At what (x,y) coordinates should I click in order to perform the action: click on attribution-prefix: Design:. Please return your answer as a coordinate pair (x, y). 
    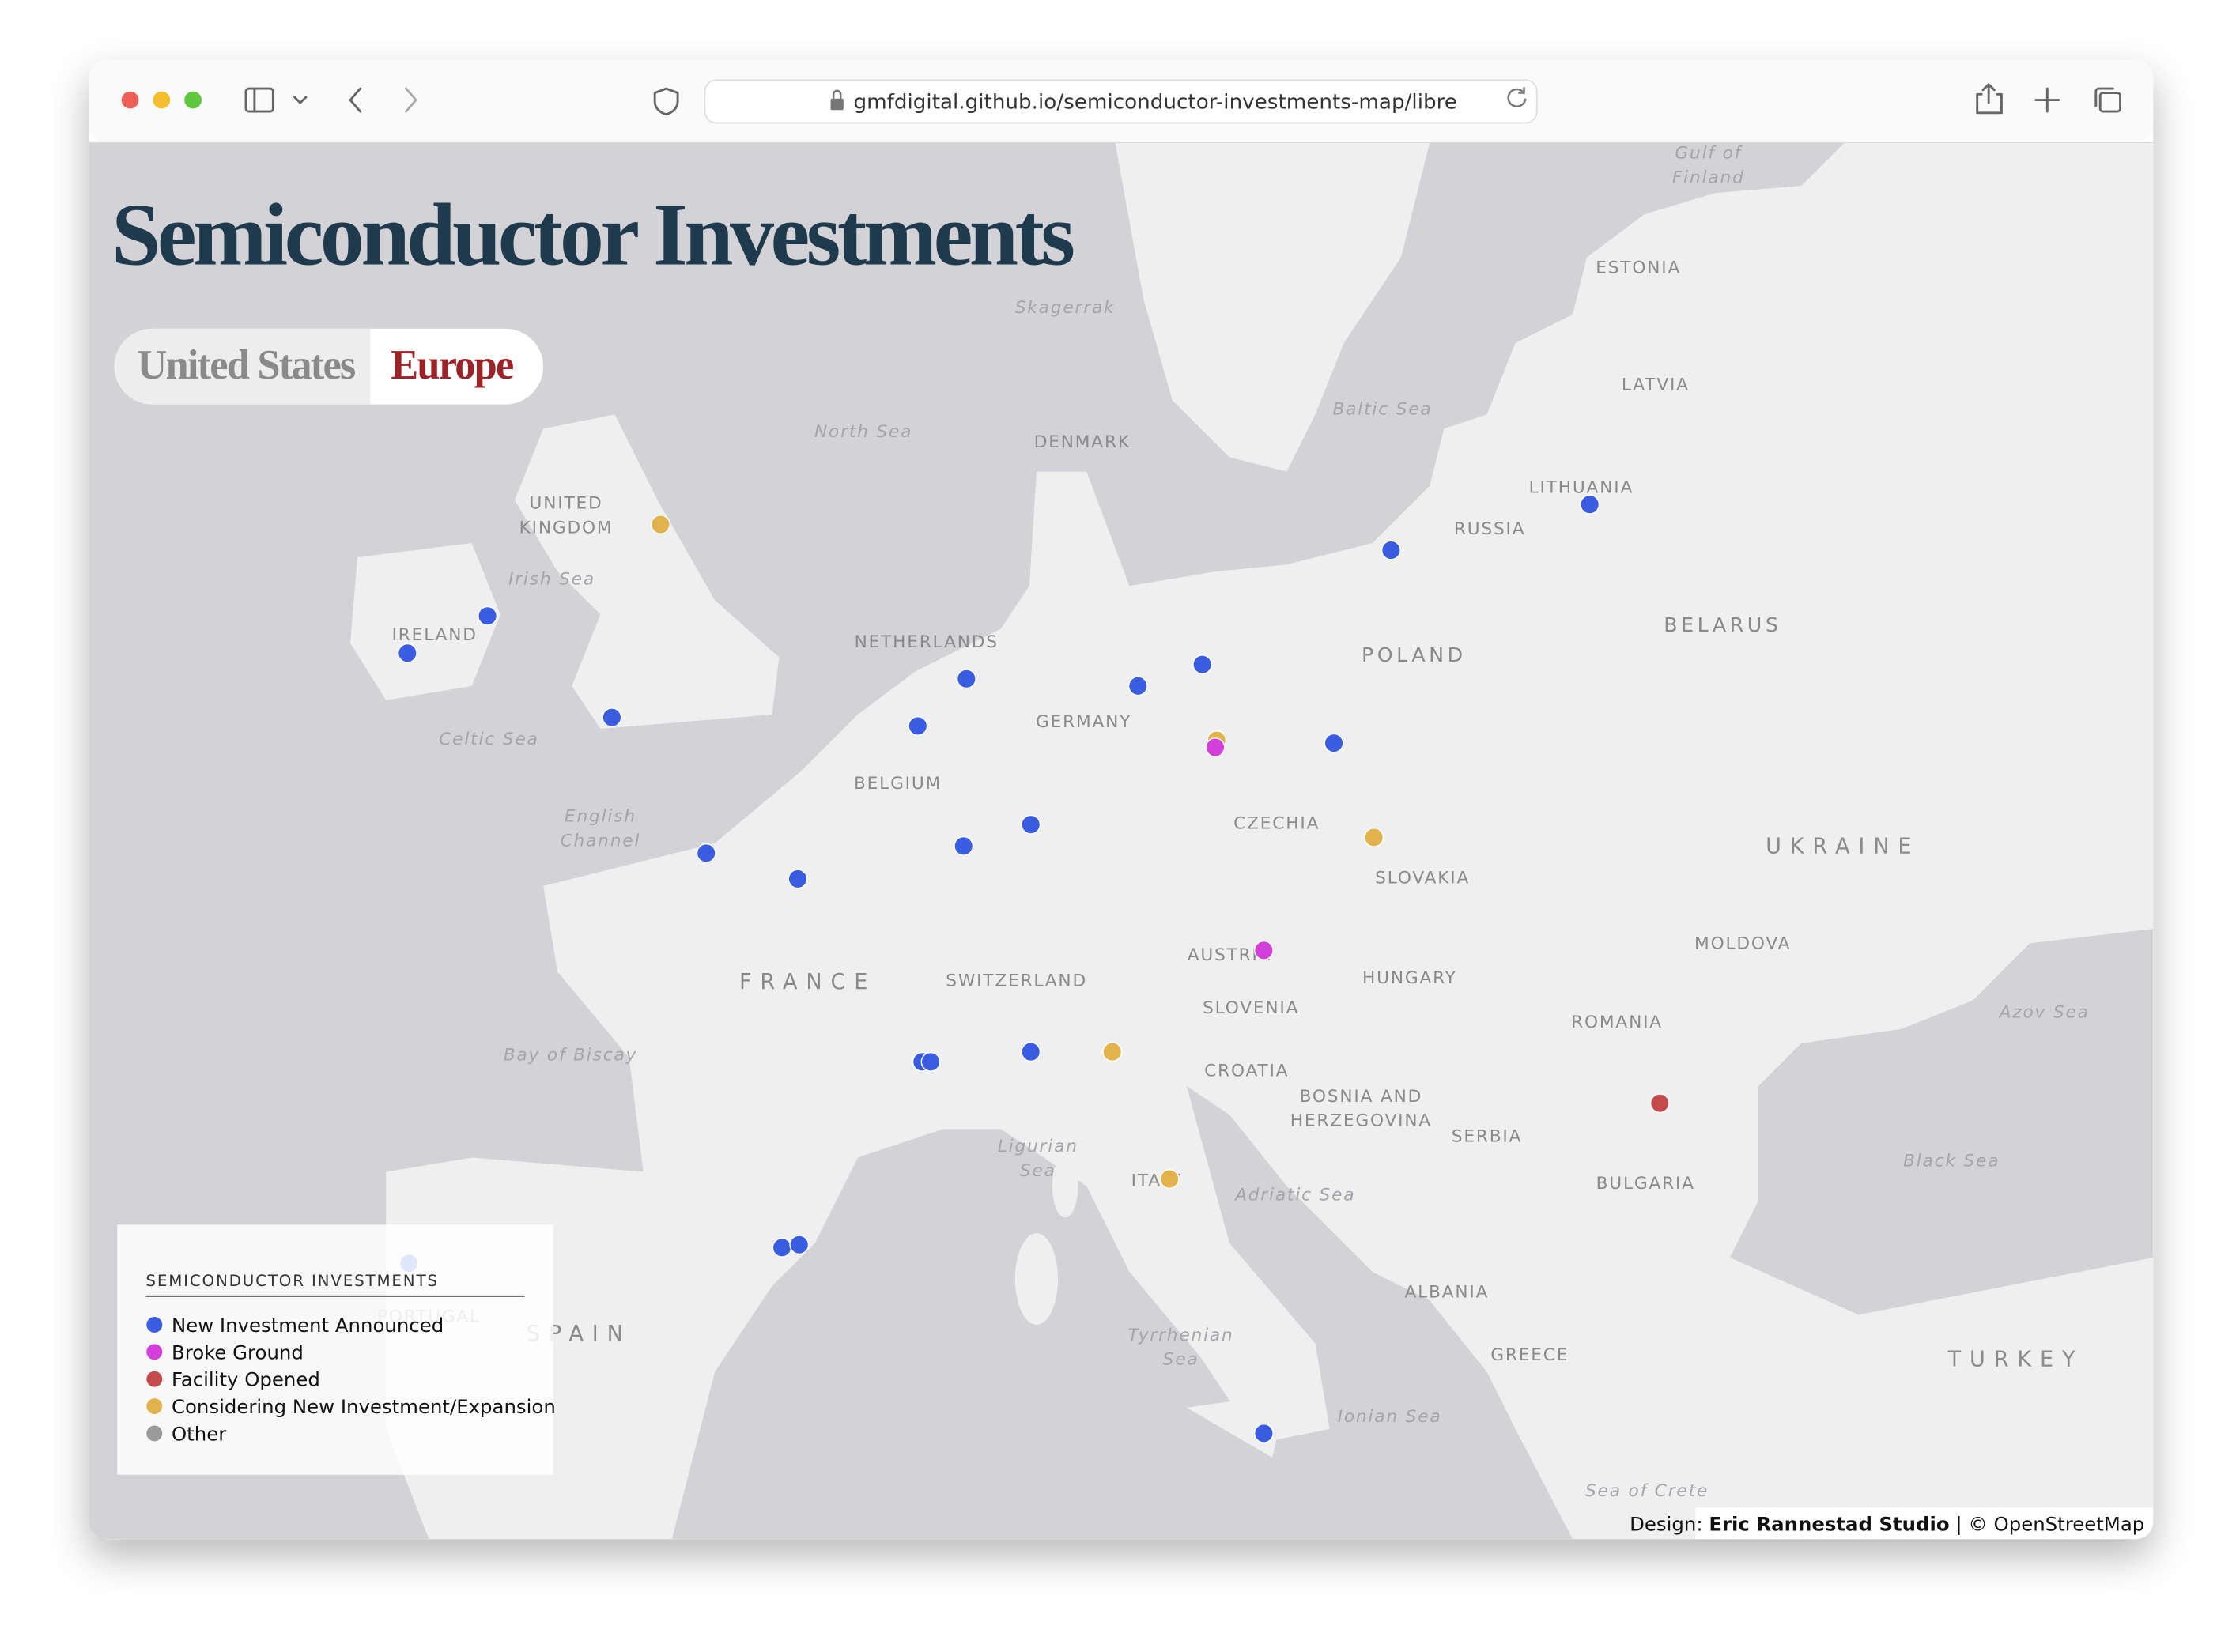
    Looking at the image, I should click on (1666, 1523).